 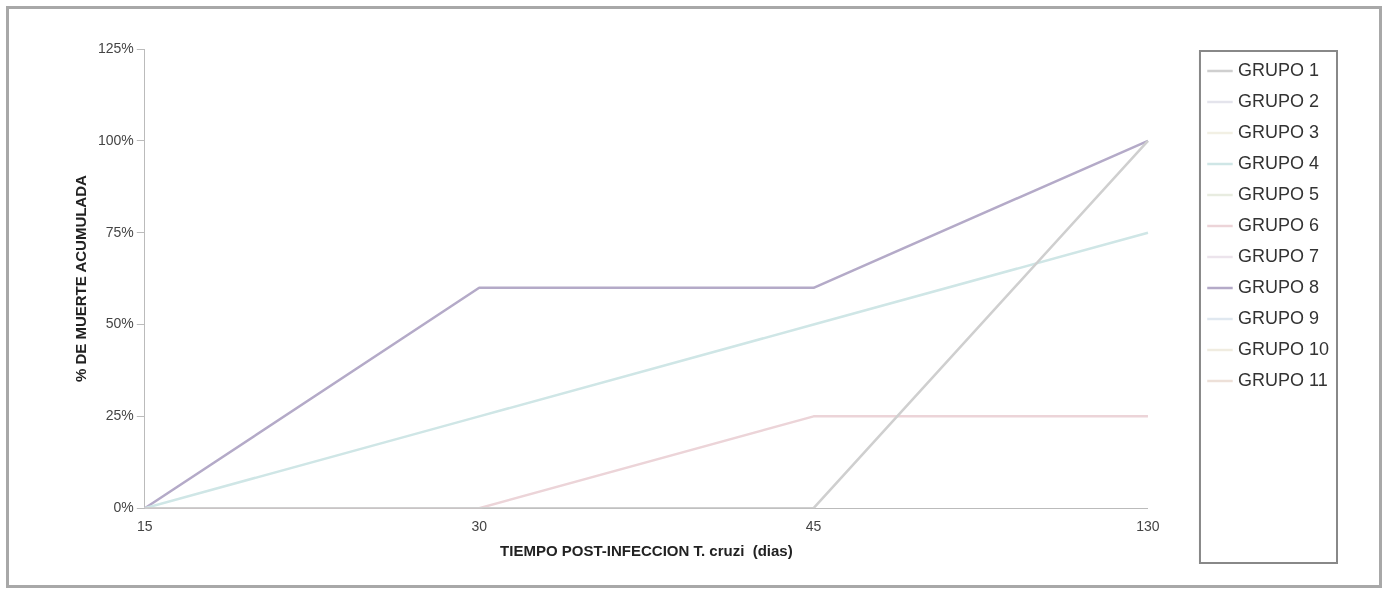 I want to click on y-tick-label: 0%, so click(x=123, y=507).